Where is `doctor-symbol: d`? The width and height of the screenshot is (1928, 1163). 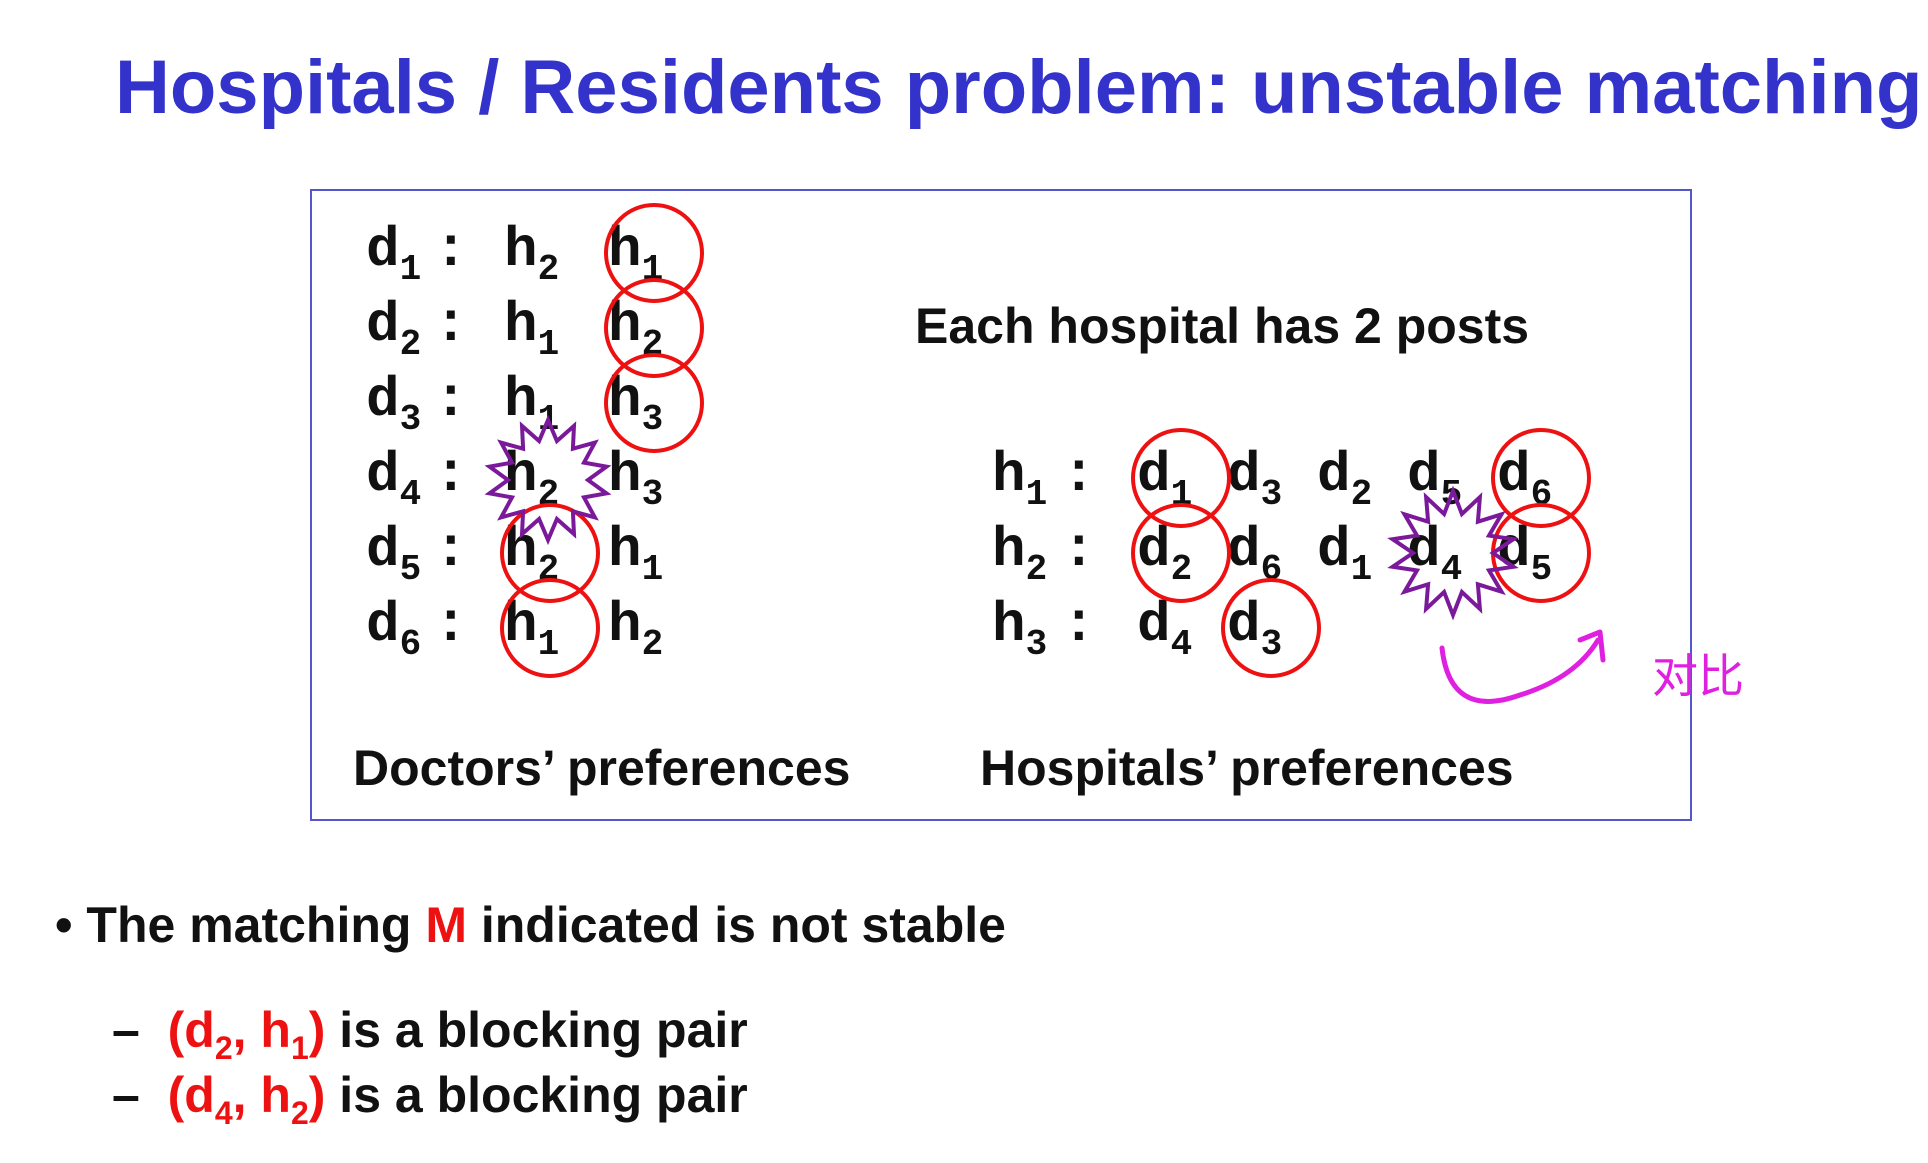
doctor-symbol: d is located at coordinates (199, 1030).